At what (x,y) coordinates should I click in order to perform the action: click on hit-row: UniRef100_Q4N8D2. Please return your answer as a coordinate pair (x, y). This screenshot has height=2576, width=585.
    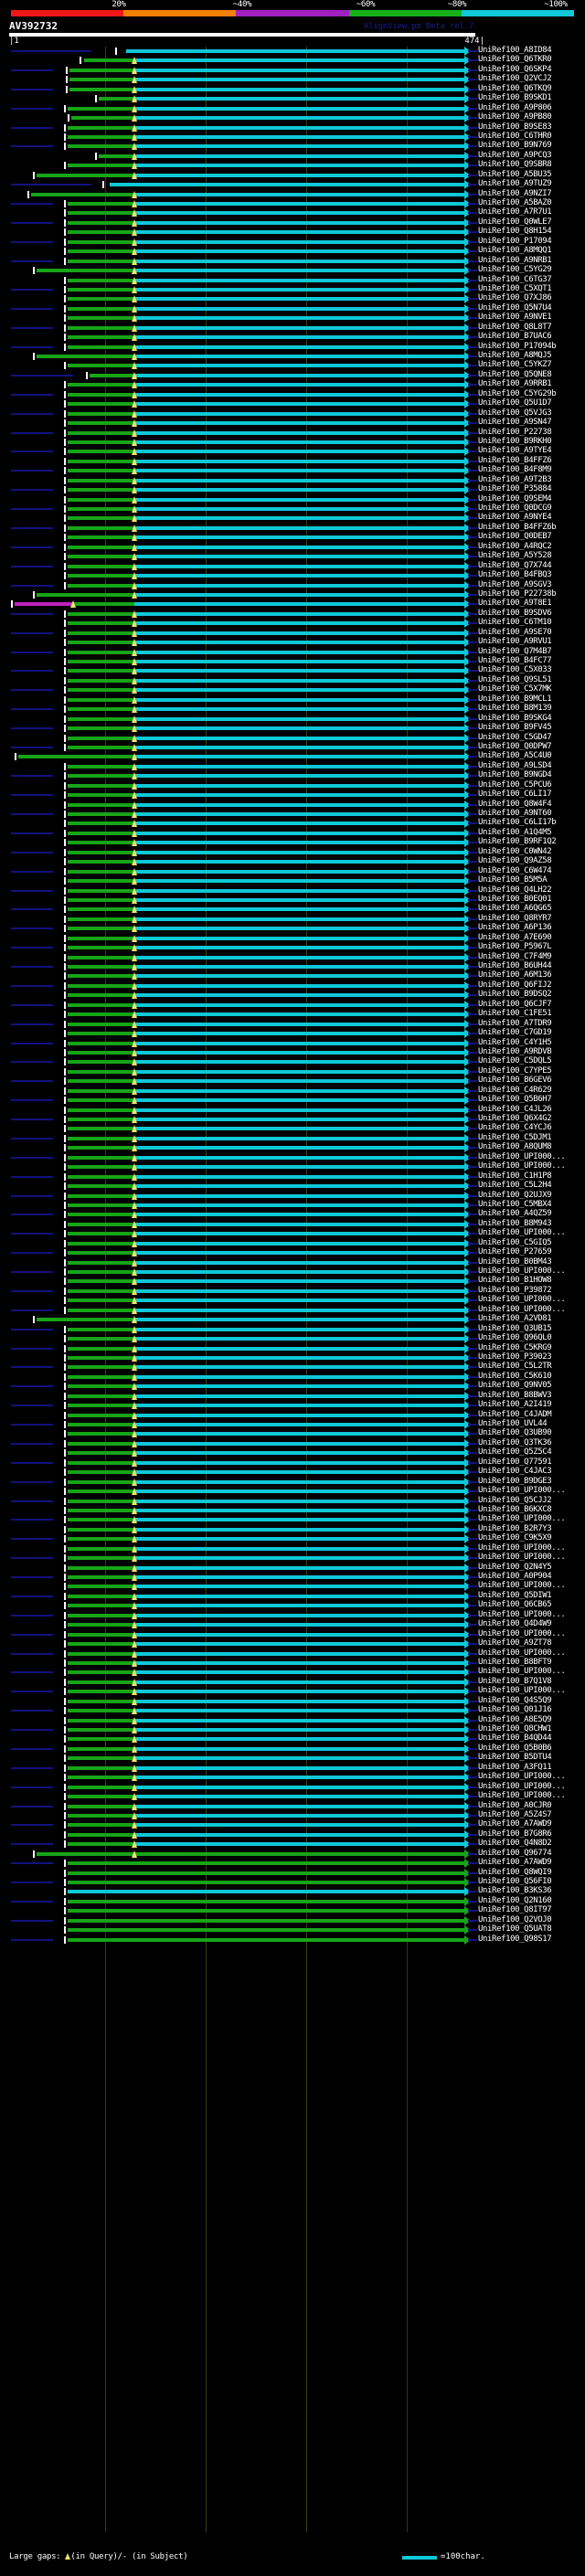
    Looking at the image, I should click on (293, 1844).